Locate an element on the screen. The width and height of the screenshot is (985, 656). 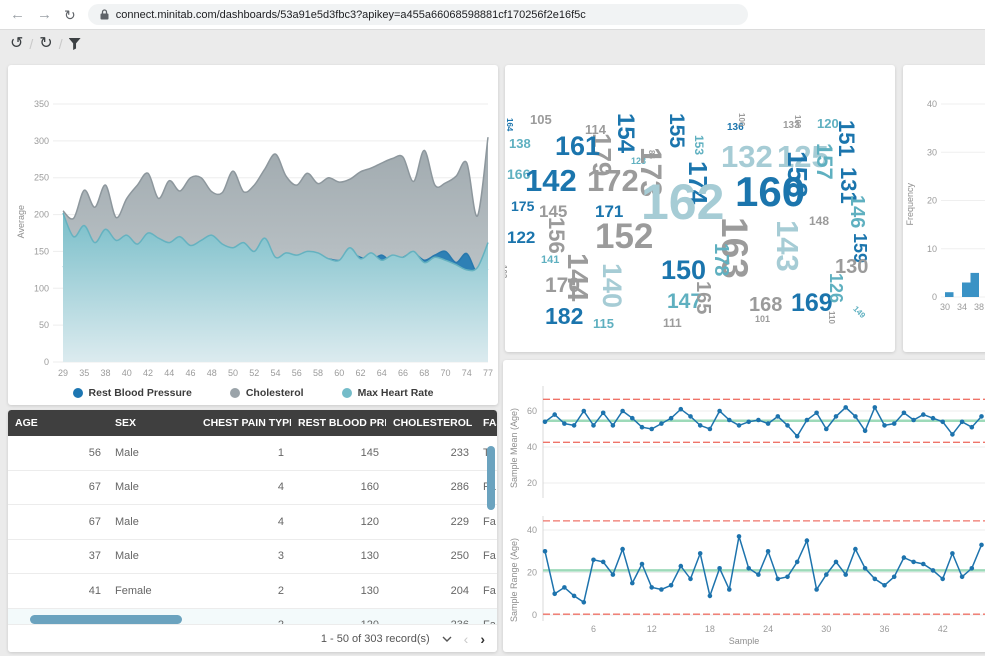
cloud-word: 168 is located at coordinates (766, 305).